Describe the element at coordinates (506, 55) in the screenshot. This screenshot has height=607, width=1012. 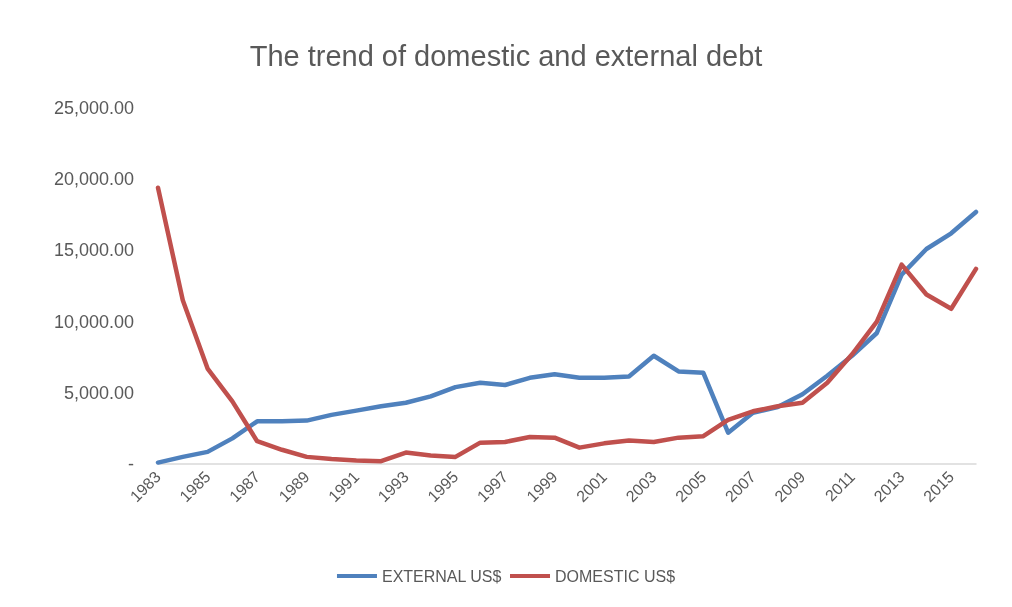
I see `chart-title: The trend of domestic and external debt` at that location.